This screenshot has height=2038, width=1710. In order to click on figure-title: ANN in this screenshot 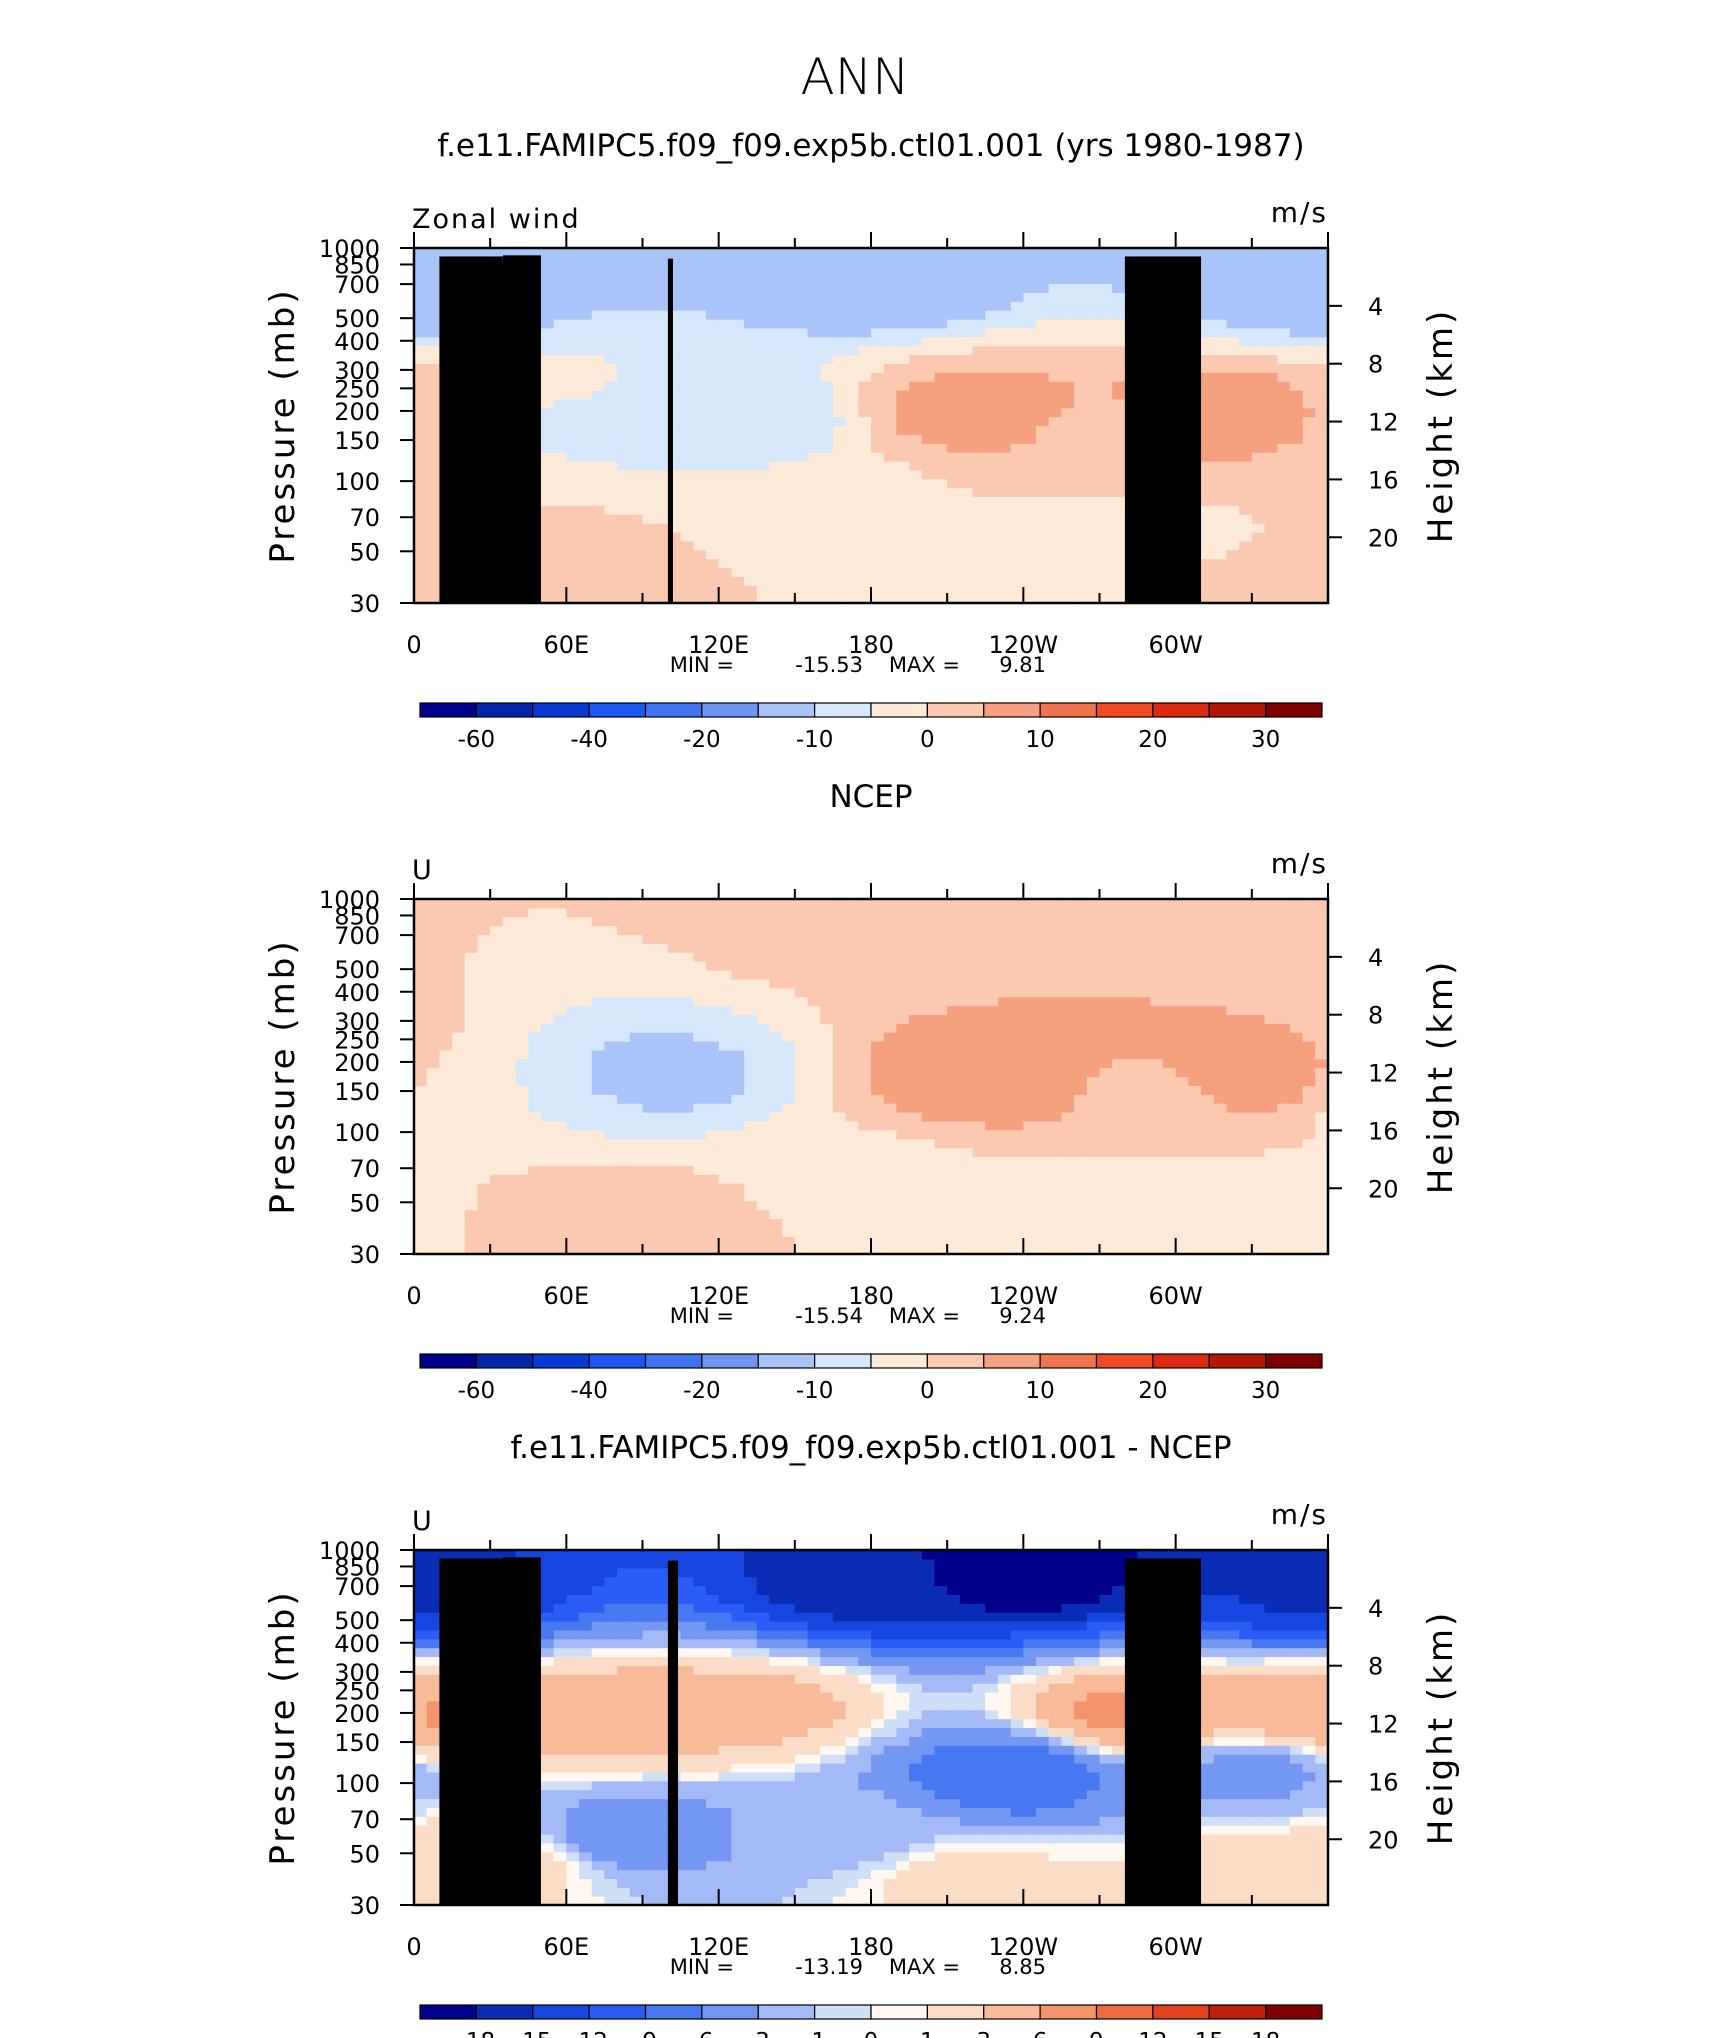, I will do `click(854, 77)`.